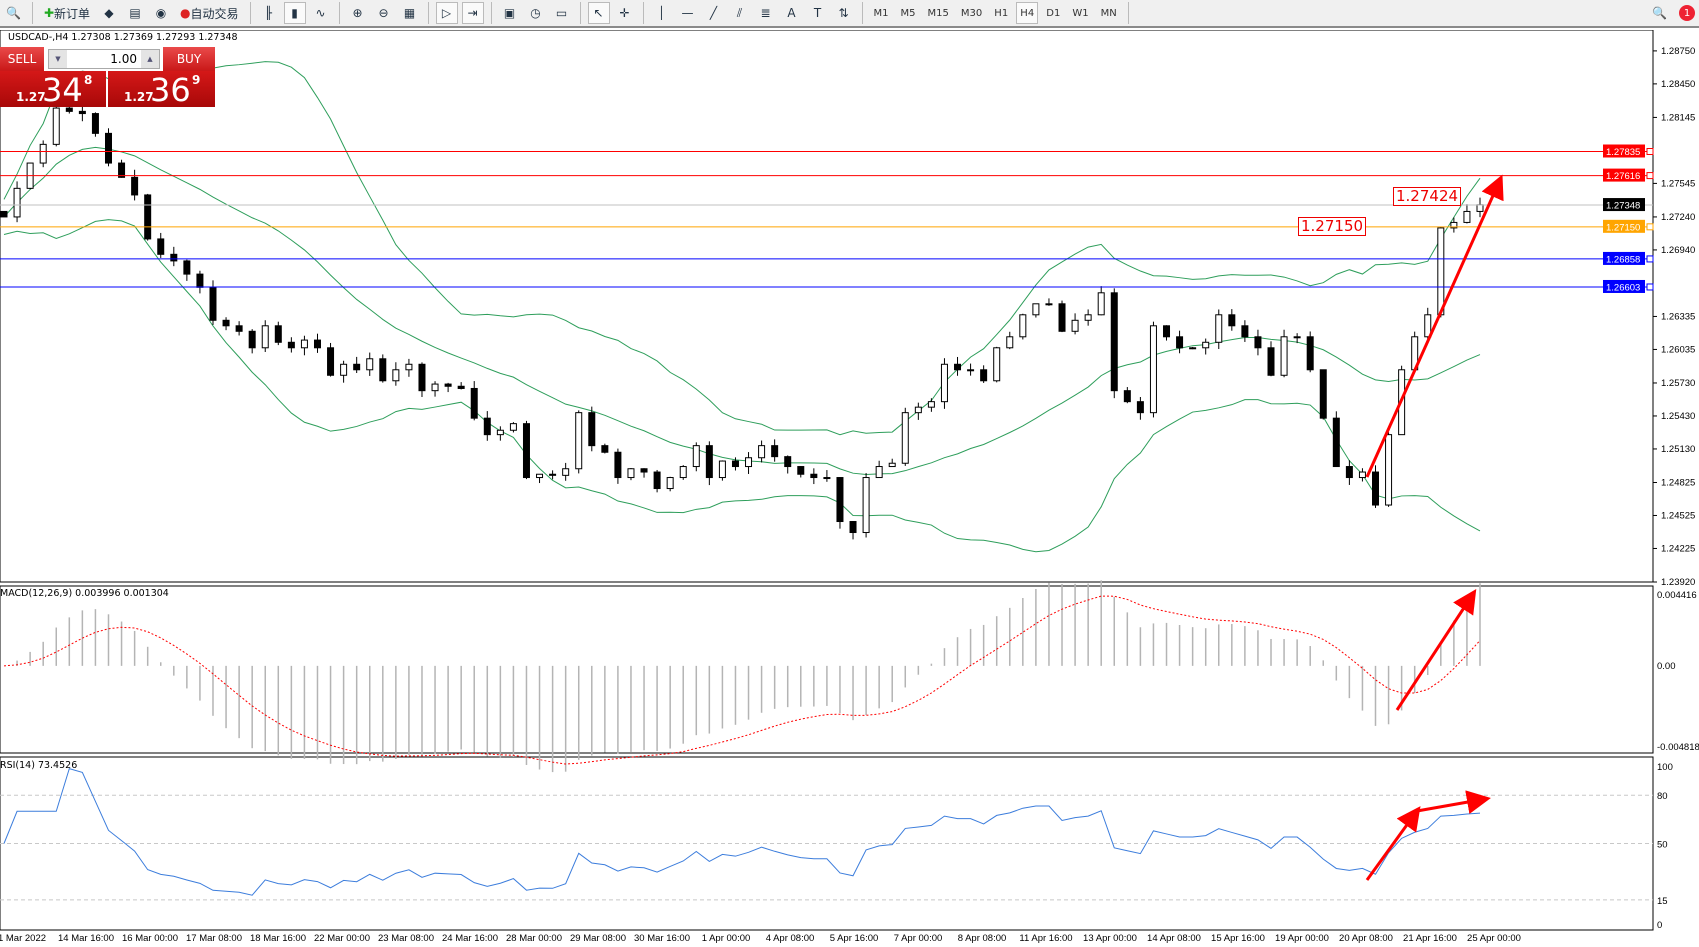 The height and width of the screenshot is (947, 1699). I want to click on lots-decrease-icon: ▼, so click(58, 59).